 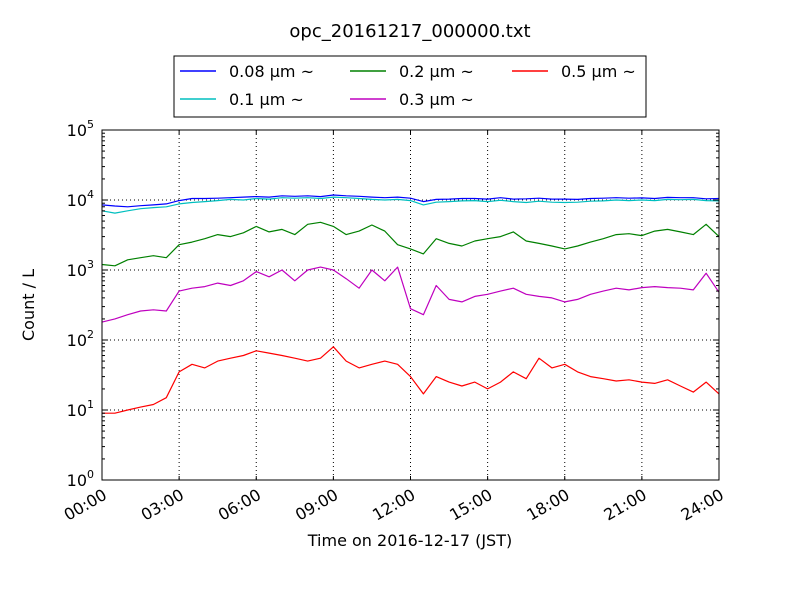 I want to click on y-tick-label: 10³, so click(x=80, y=269).